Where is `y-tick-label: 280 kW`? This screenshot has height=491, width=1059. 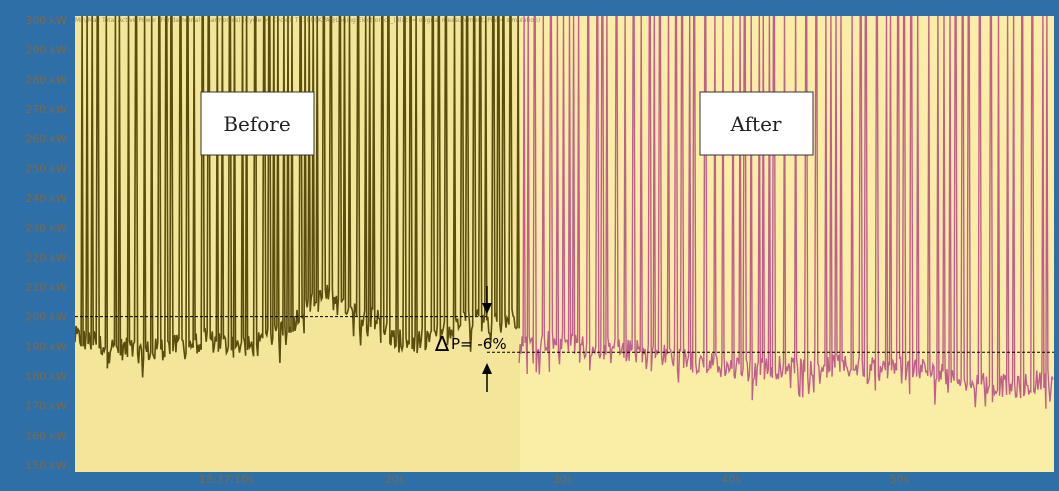
y-tick-label: 280 kW is located at coordinates (46, 79).